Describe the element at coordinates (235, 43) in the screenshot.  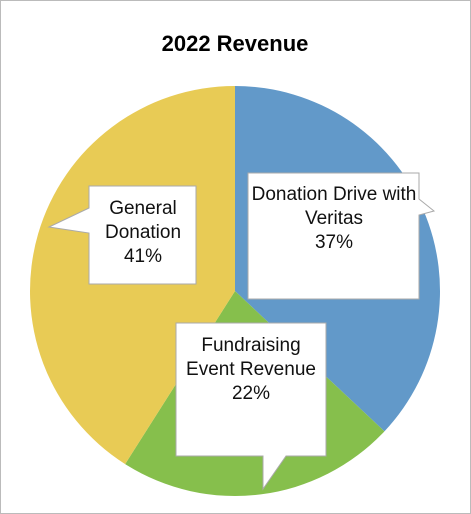
I see `chart-title: 2022 Revenue` at that location.